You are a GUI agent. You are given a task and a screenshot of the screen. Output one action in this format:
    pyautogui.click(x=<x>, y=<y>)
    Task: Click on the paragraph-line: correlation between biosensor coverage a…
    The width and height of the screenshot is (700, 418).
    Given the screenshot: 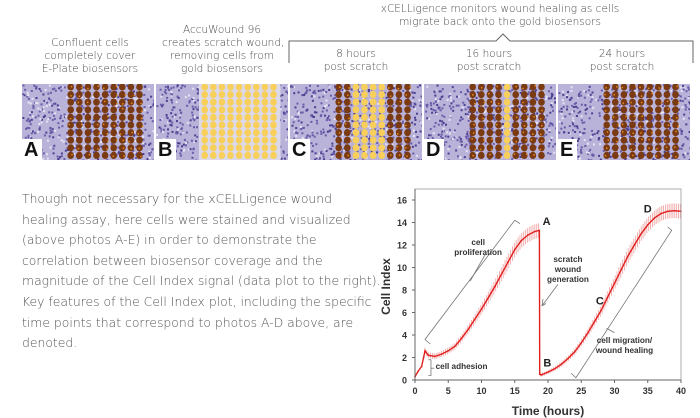 What is the action you would take?
    pyautogui.click(x=172, y=260)
    